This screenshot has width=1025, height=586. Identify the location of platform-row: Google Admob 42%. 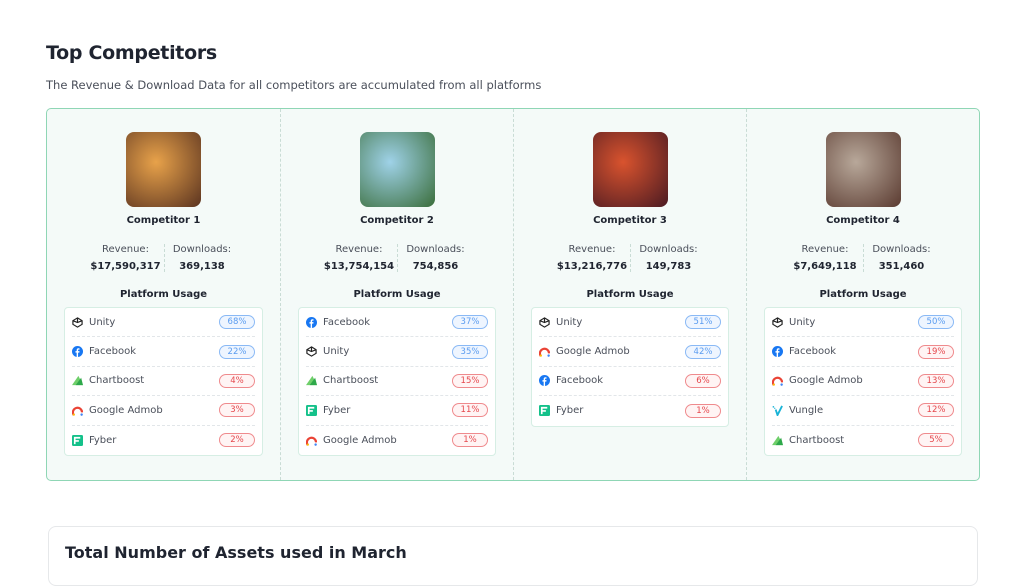
(630, 352).